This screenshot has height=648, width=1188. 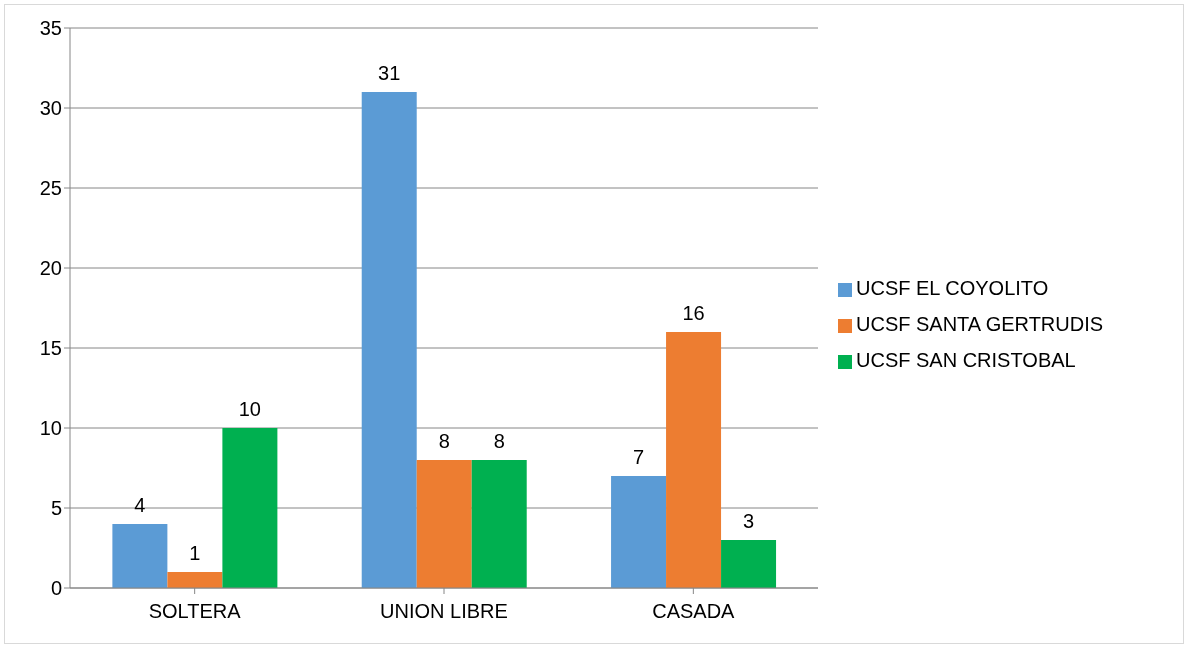 I want to click on y-tick-label: 20, so click(x=50, y=268).